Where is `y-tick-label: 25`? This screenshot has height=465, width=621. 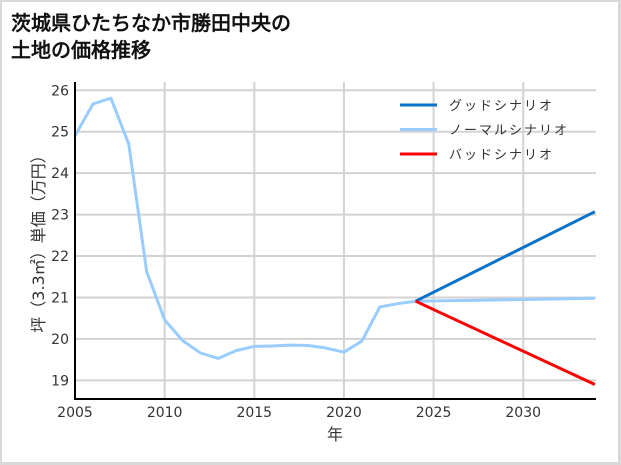 y-tick-label: 25 is located at coordinates (60, 133).